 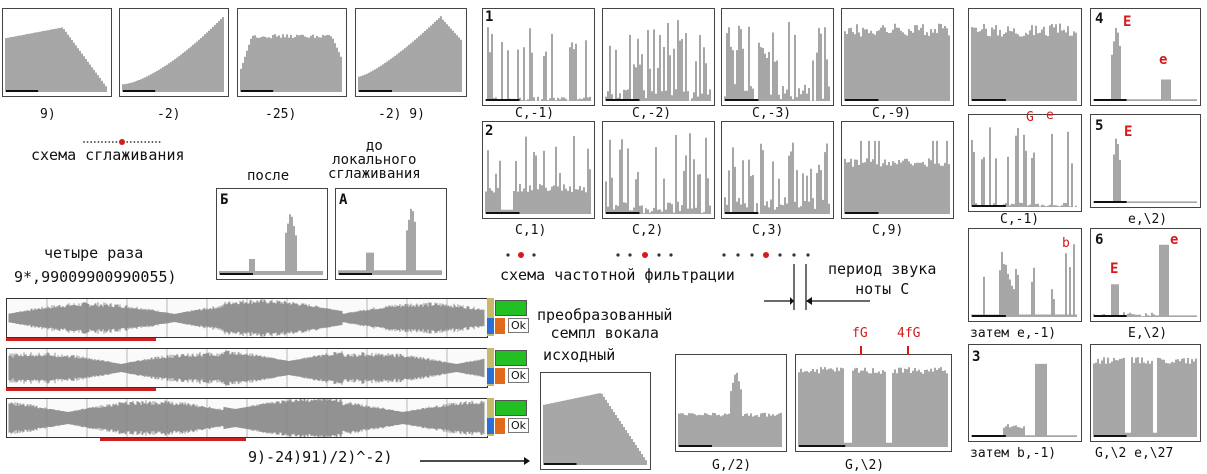 I want to click on caption-tl-2: -2), so click(x=169, y=114).